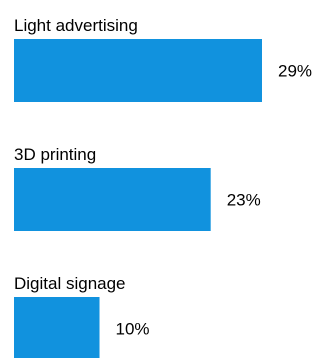  Describe the element at coordinates (295, 71) in the screenshot. I see `value-label: 29%` at that location.